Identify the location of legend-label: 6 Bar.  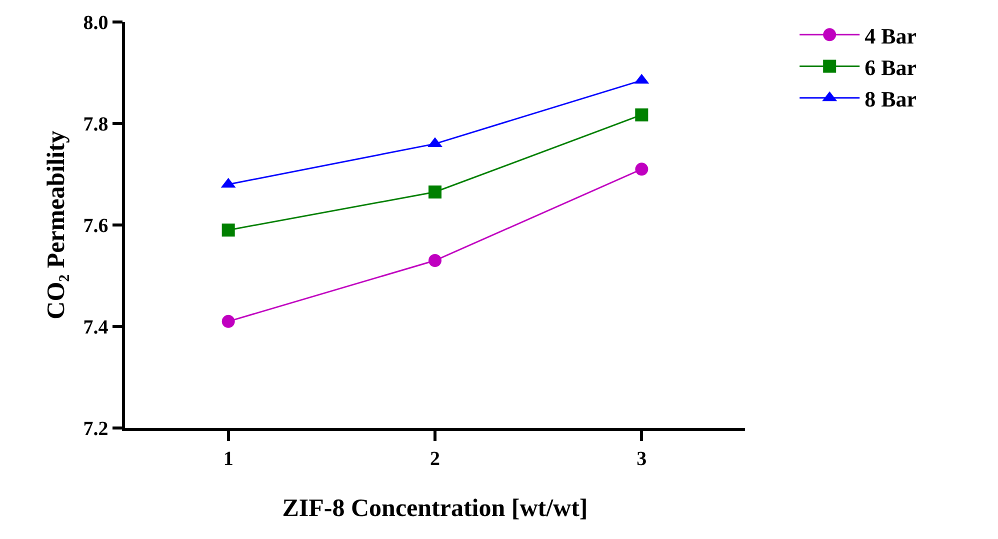
(890, 67).